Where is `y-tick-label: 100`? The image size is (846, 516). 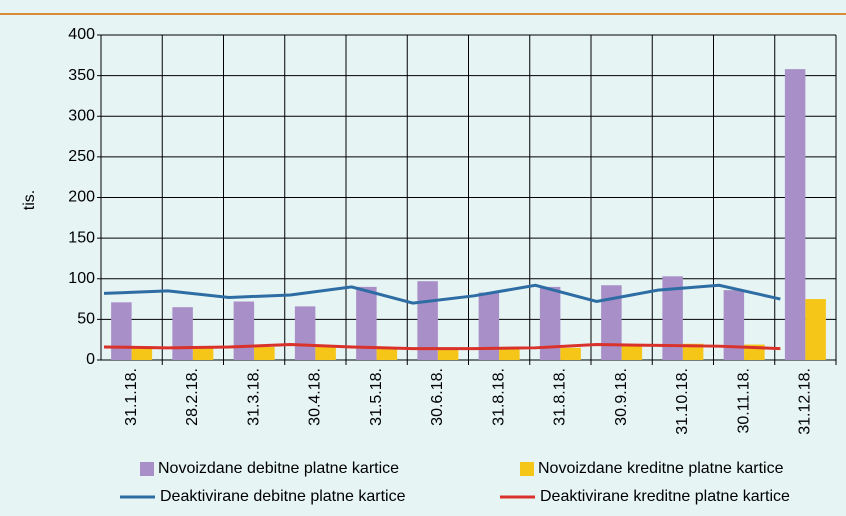
y-tick-label: 100 is located at coordinates (81, 278).